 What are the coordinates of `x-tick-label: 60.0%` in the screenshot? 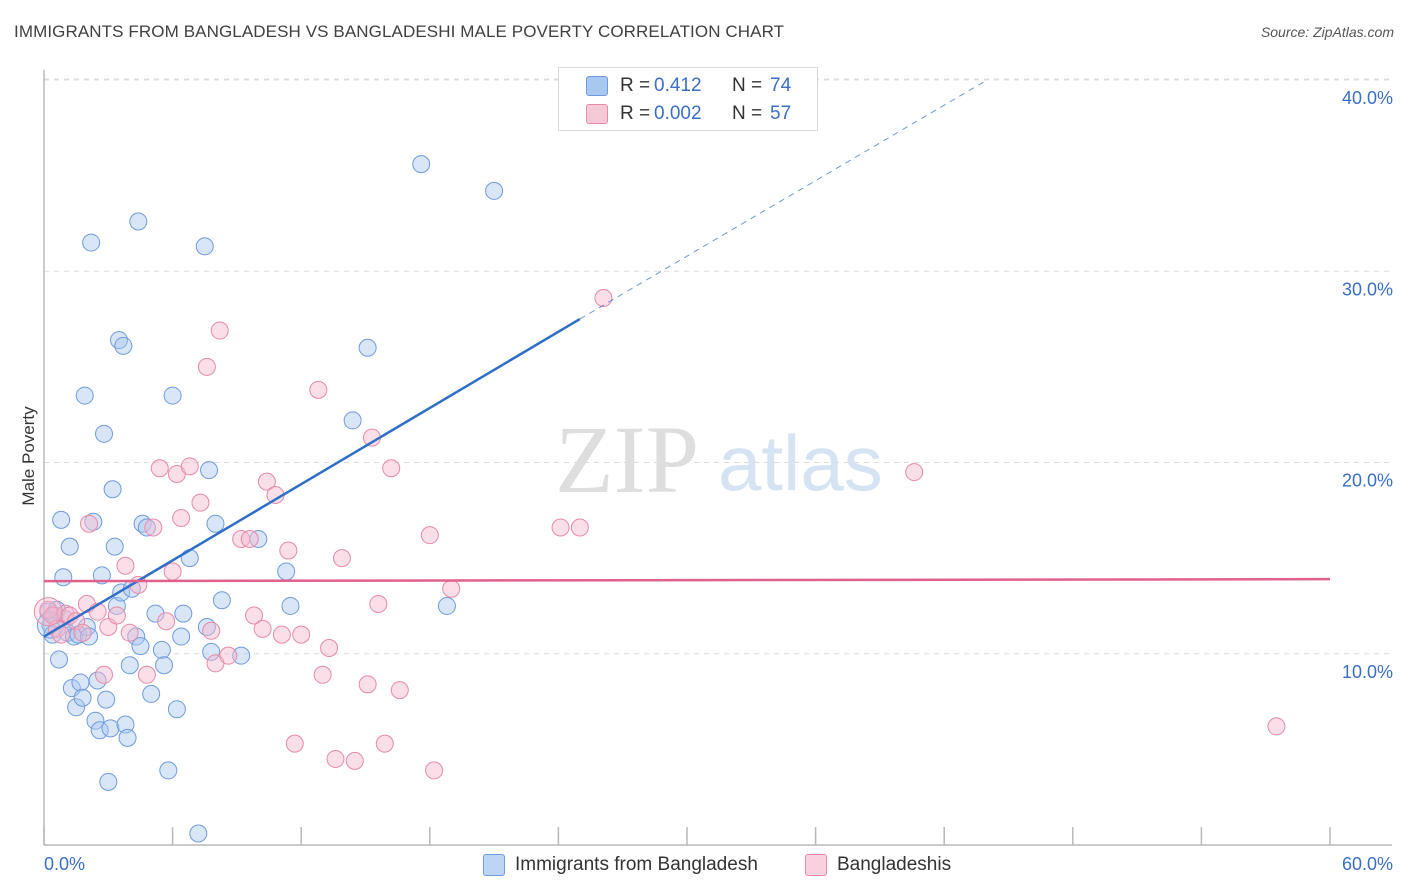 It's located at (1367, 864).